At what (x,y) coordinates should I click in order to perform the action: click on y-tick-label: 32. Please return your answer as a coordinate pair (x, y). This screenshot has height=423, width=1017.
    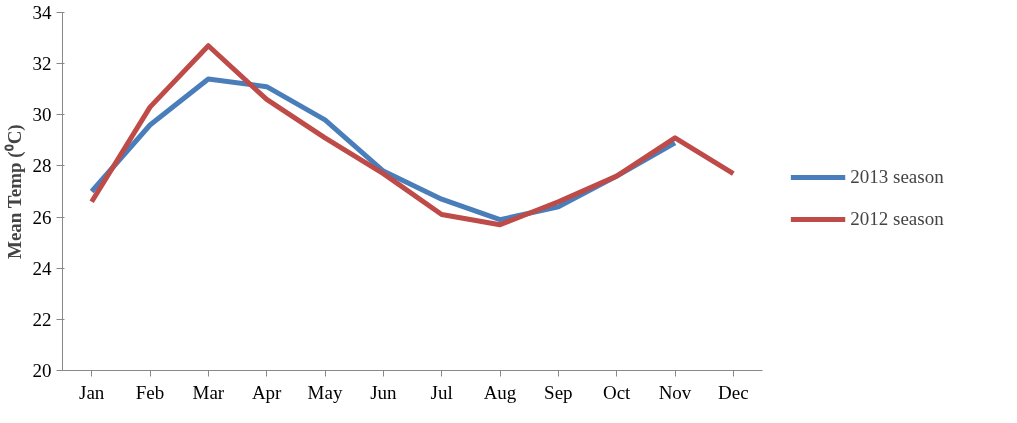
    Looking at the image, I should click on (42, 64).